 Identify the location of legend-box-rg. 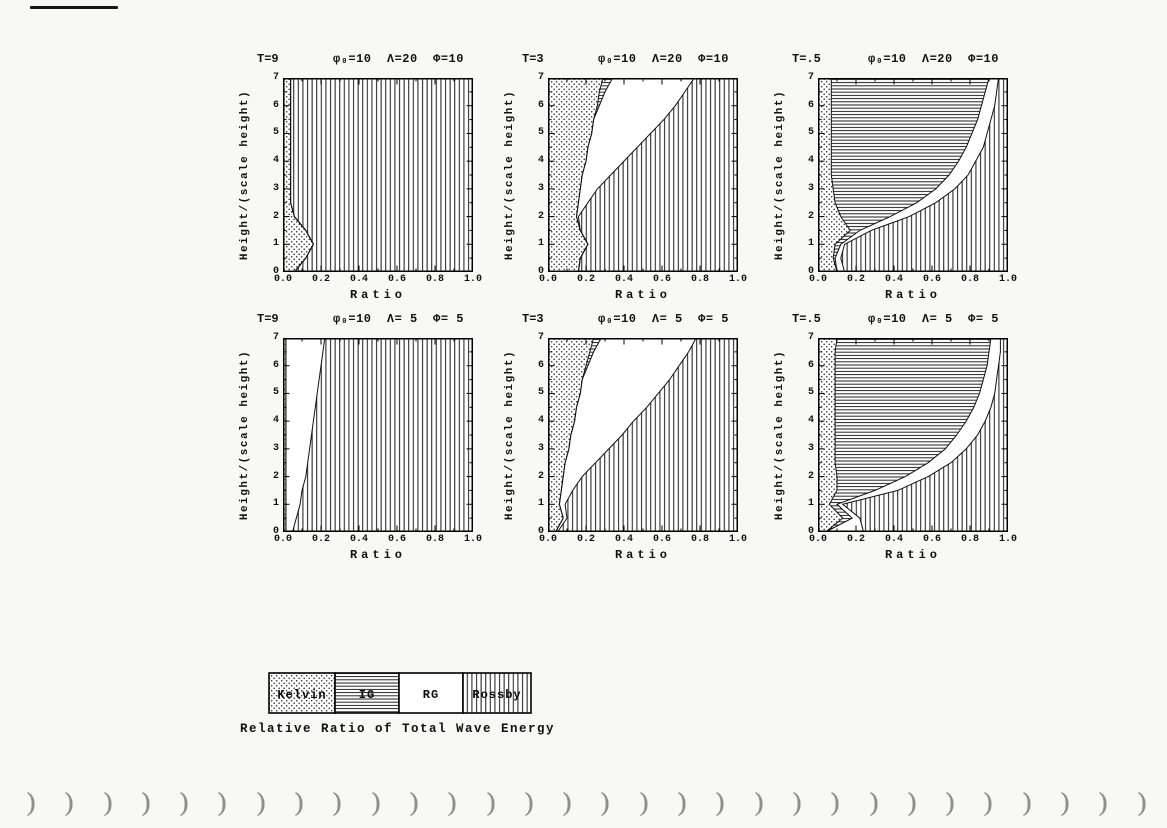
(431, 693).